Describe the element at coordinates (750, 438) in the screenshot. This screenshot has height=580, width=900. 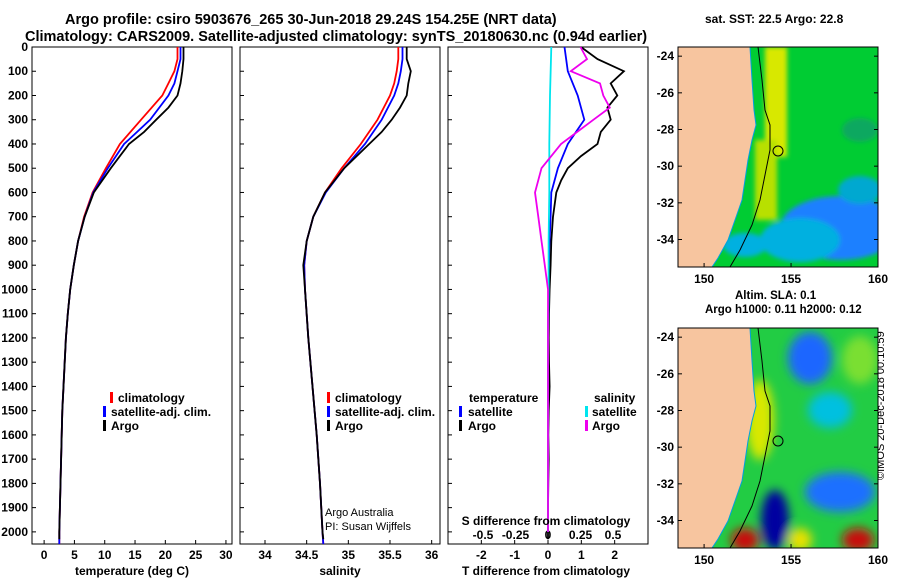
I see `sla-shelf-contour` at that location.